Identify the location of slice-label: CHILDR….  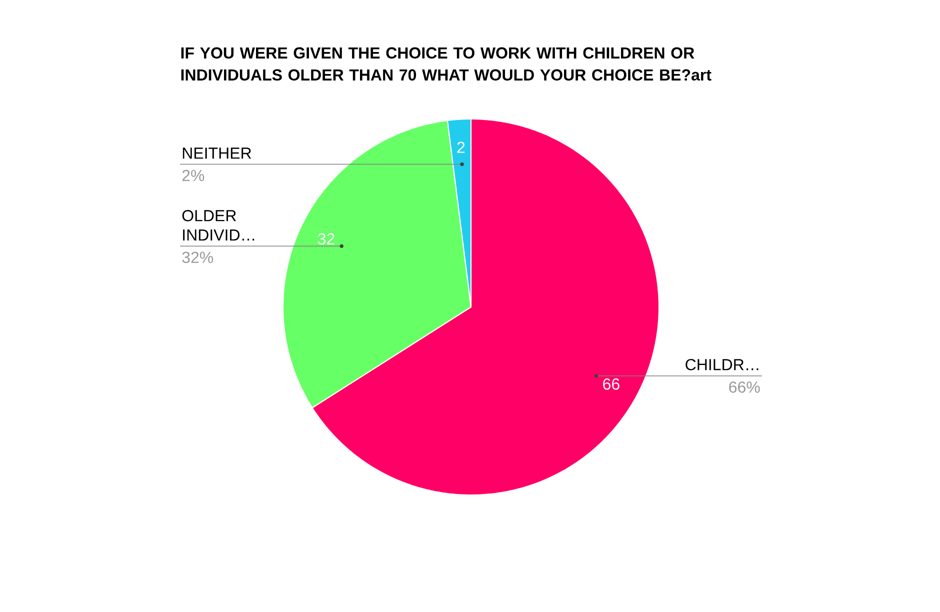
(722, 364).